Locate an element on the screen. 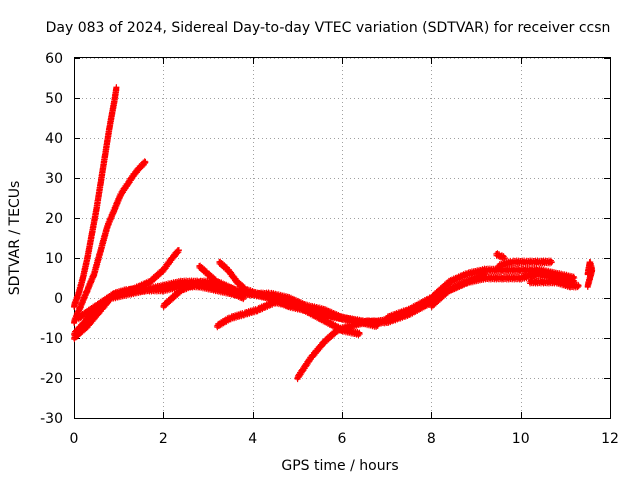 This screenshot has height=480, width=640. y-tick-label: -10 is located at coordinates (51, 339).